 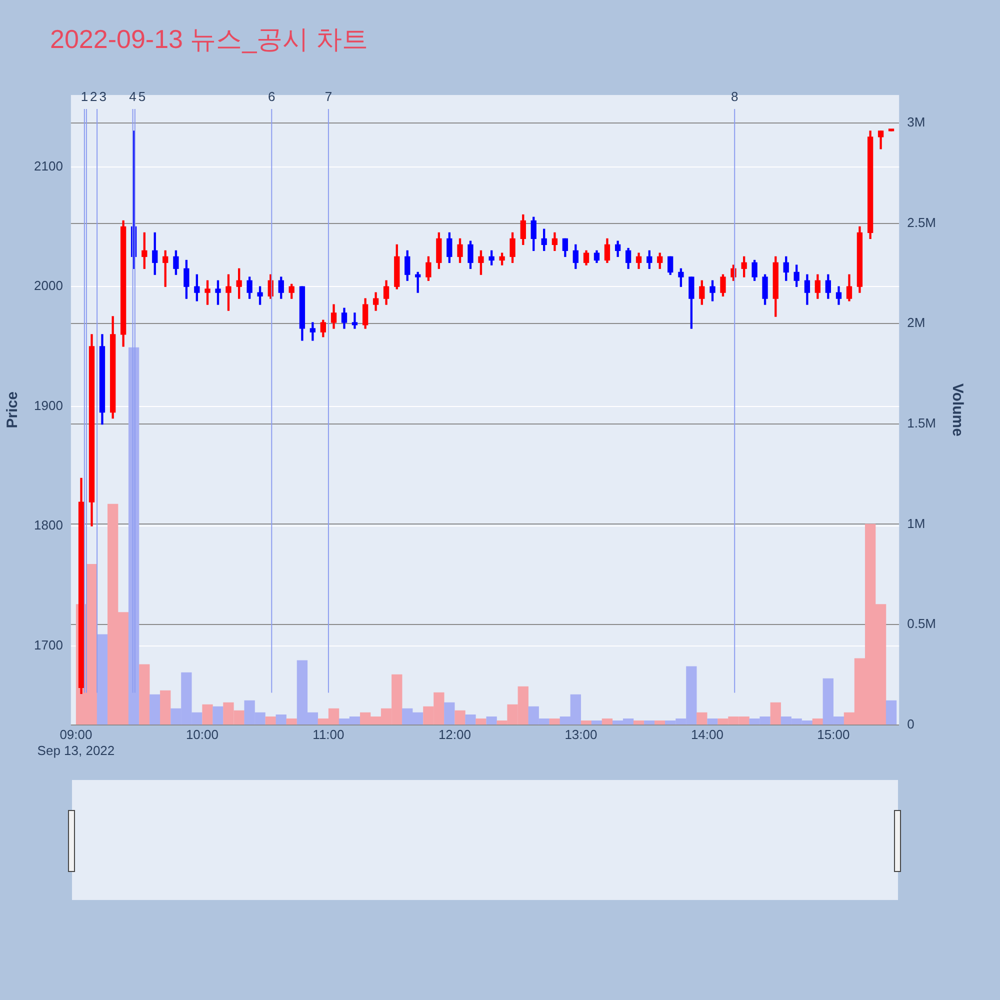 What do you see at coordinates (328, 96) in the screenshot?
I see `annotation: 7` at bounding box center [328, 96].